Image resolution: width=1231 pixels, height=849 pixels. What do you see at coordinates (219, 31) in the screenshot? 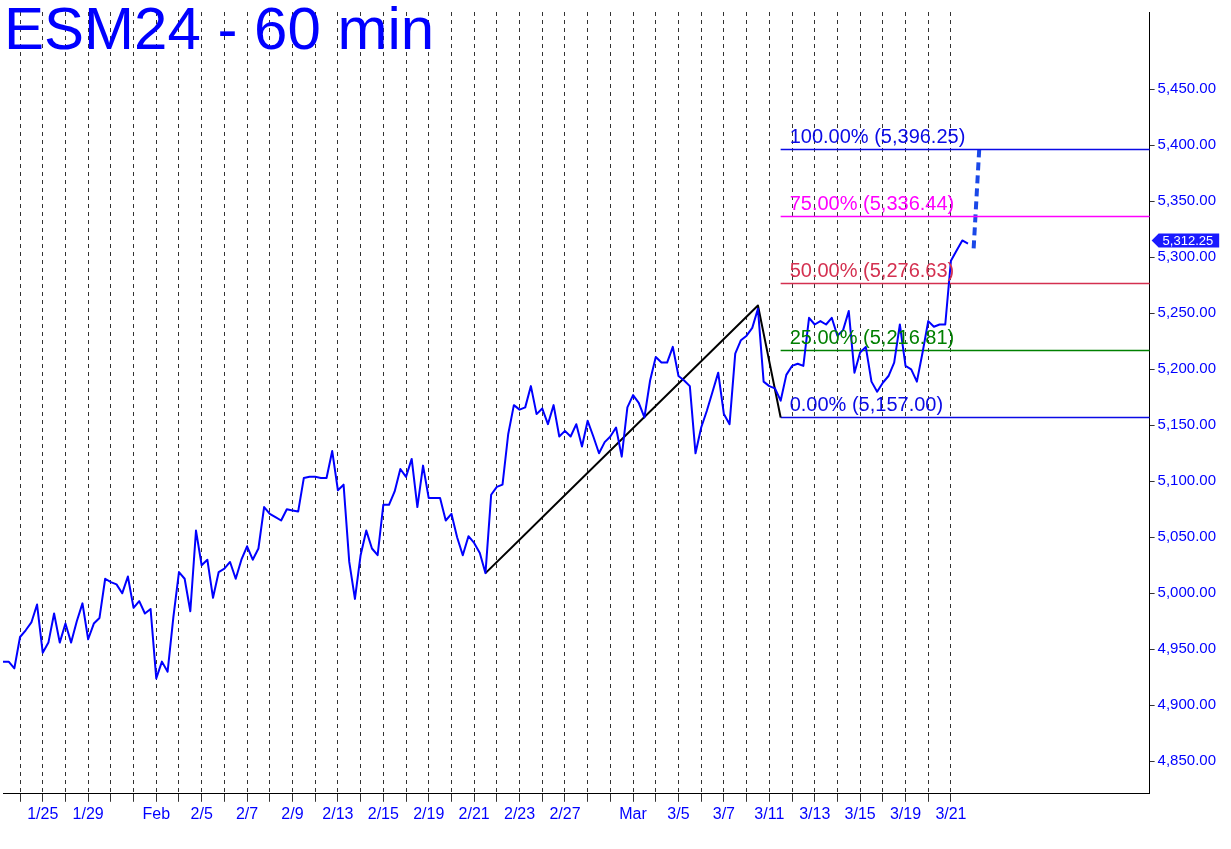
I see `chart-title: ESM24 - 60 min` at bounding box center [219, 31].